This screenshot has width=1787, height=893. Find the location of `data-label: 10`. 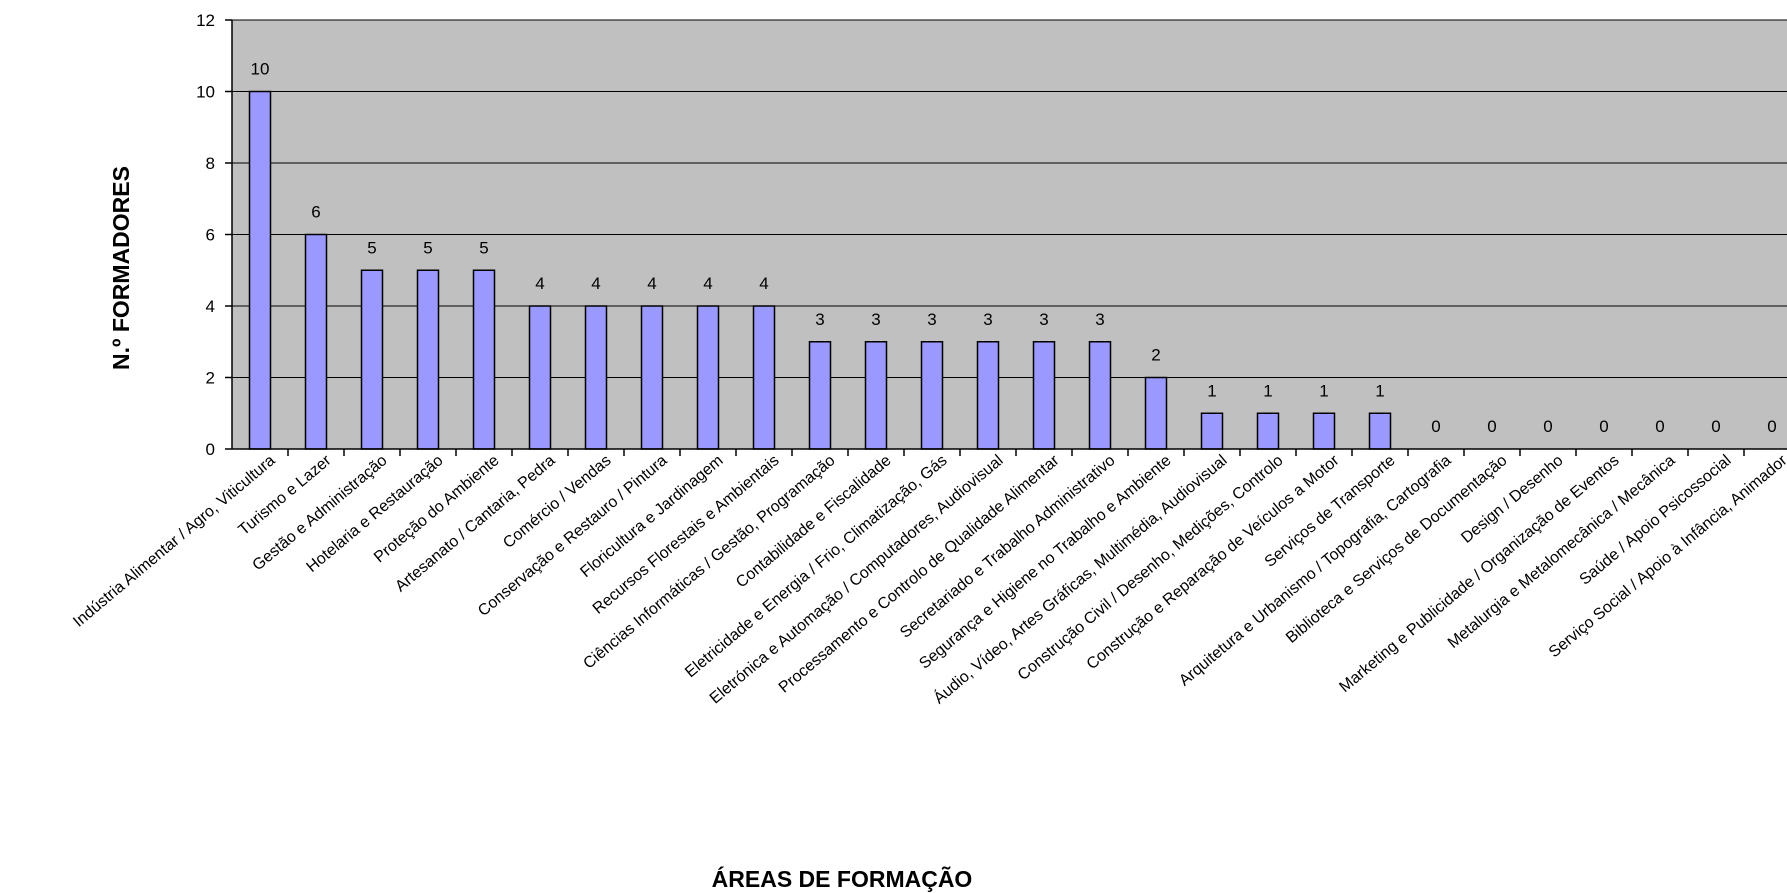

data-label: 10 is located at coordinates (260, 69).